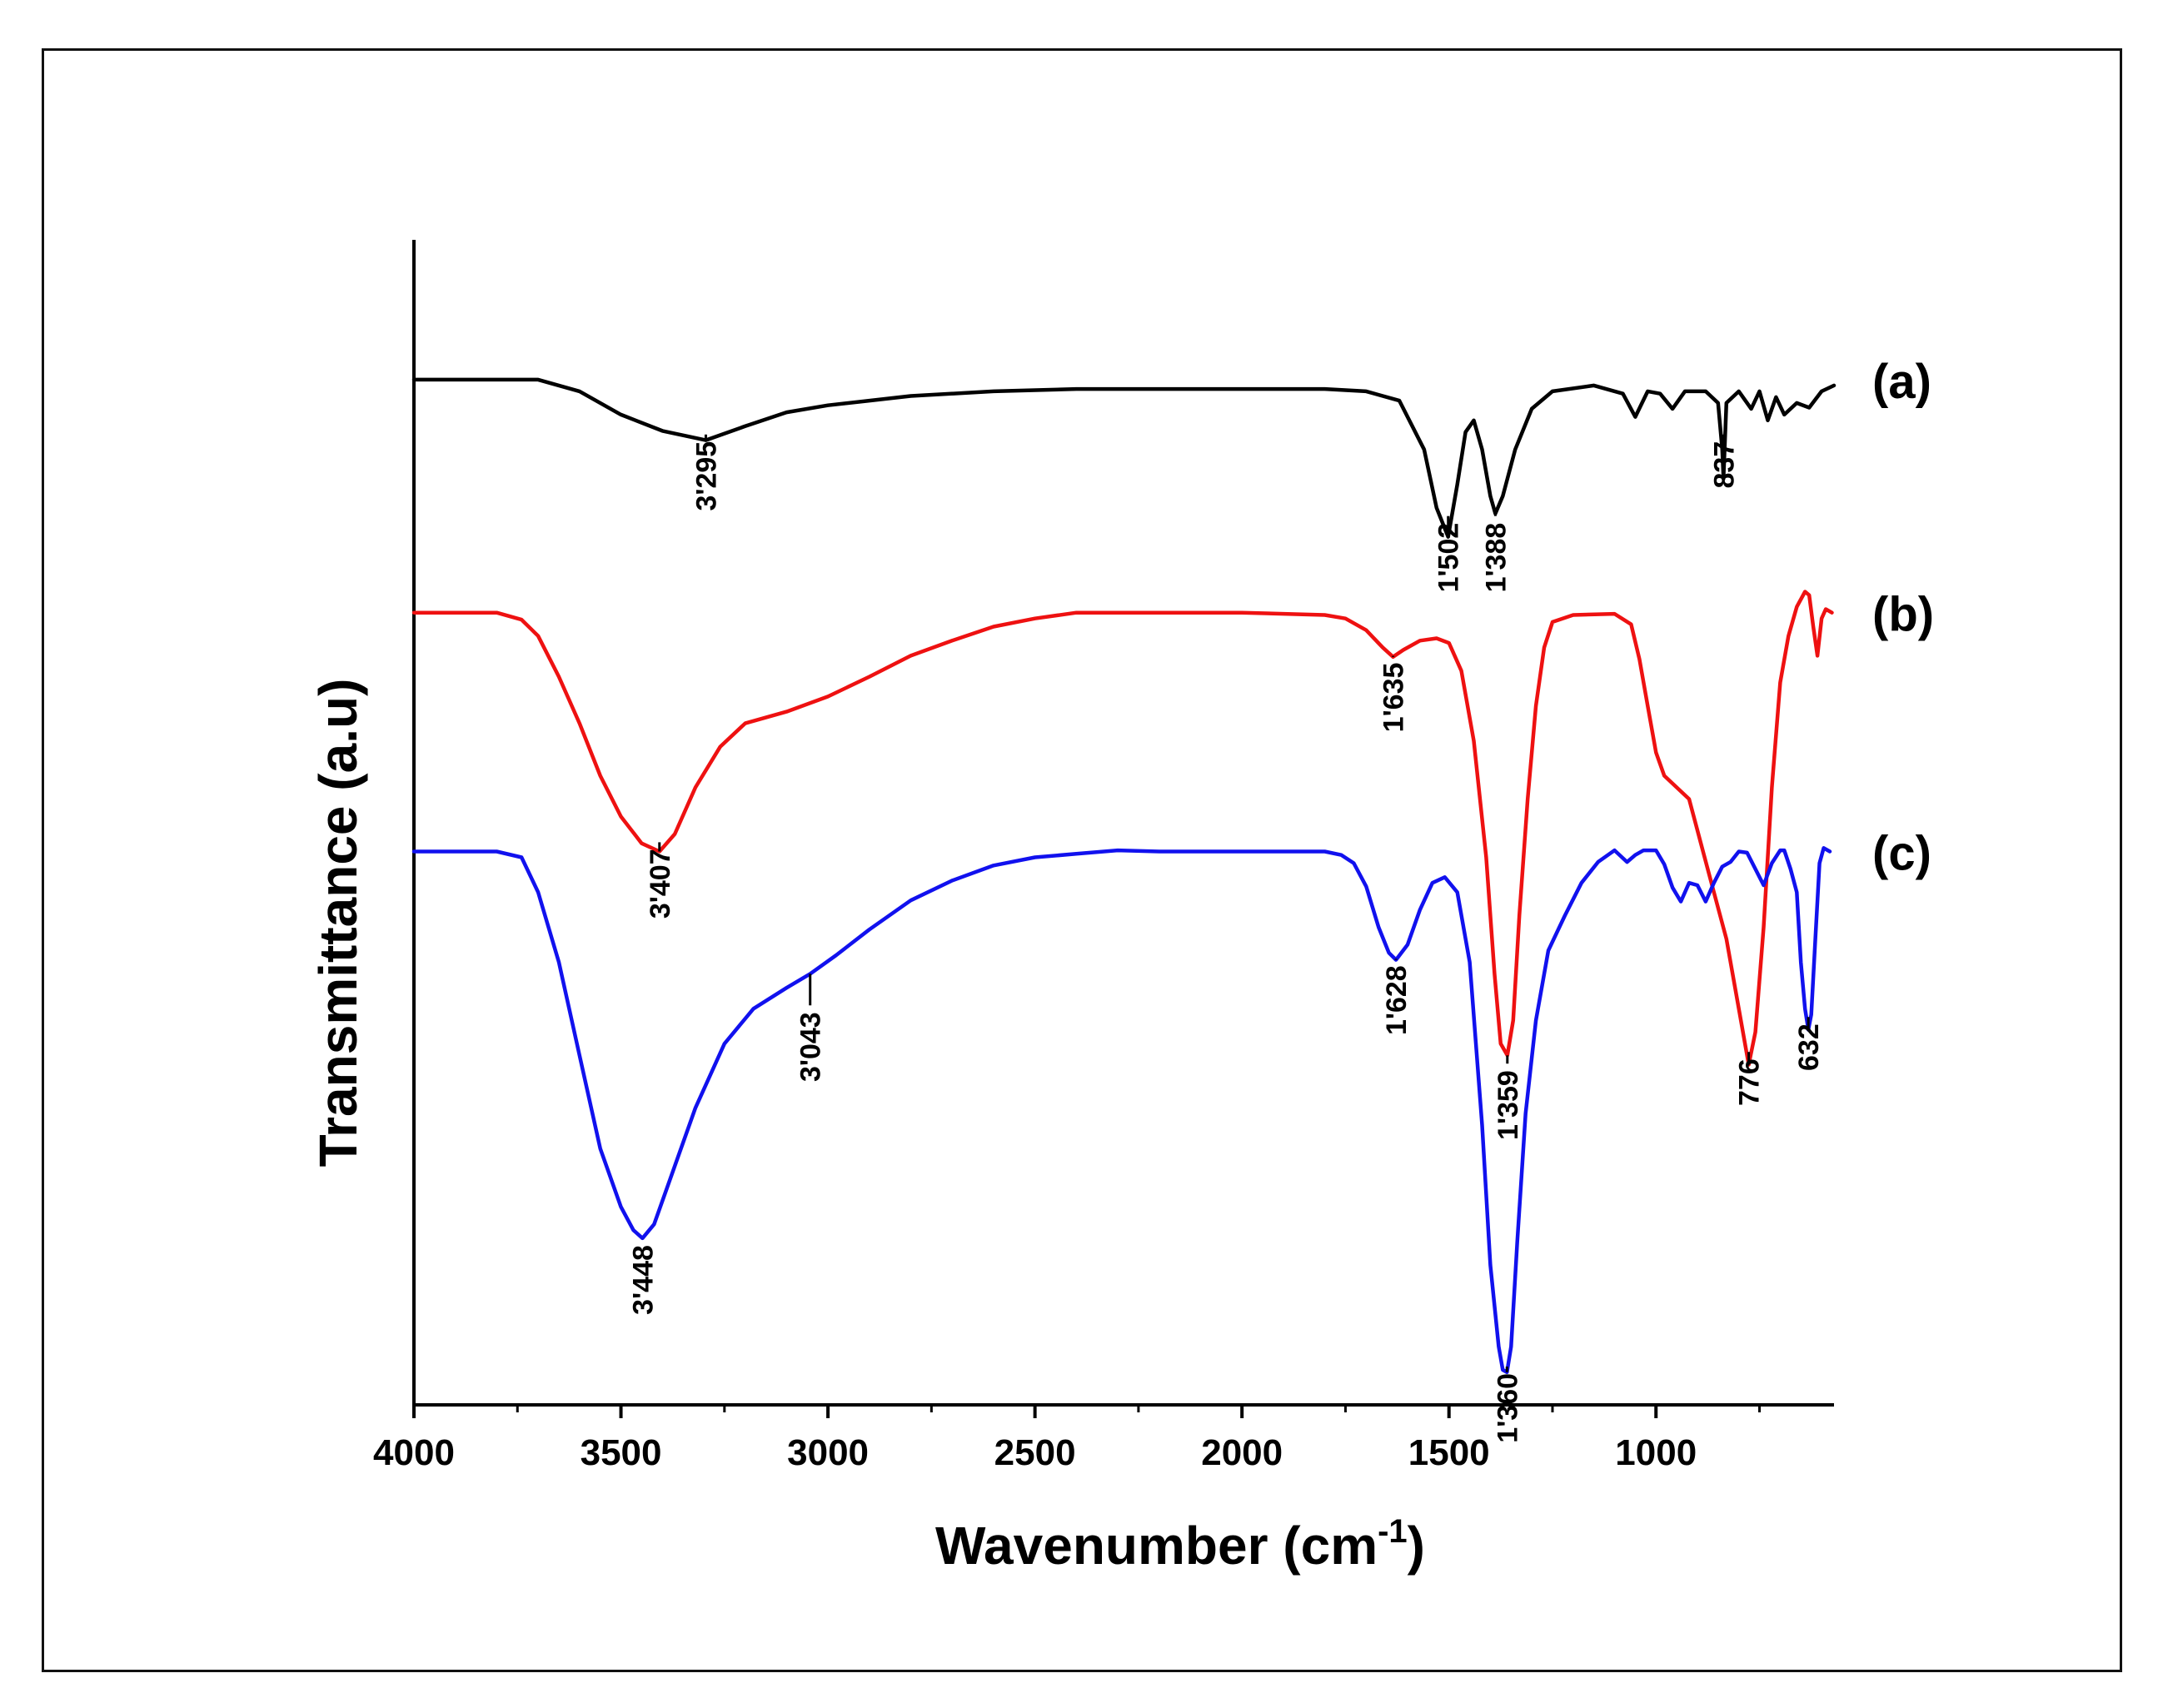  What do you see at coordinates (1449, 1452) in the screenshot?
I see `x-tick-label: 1500` at bounding box center [1449, 1452].